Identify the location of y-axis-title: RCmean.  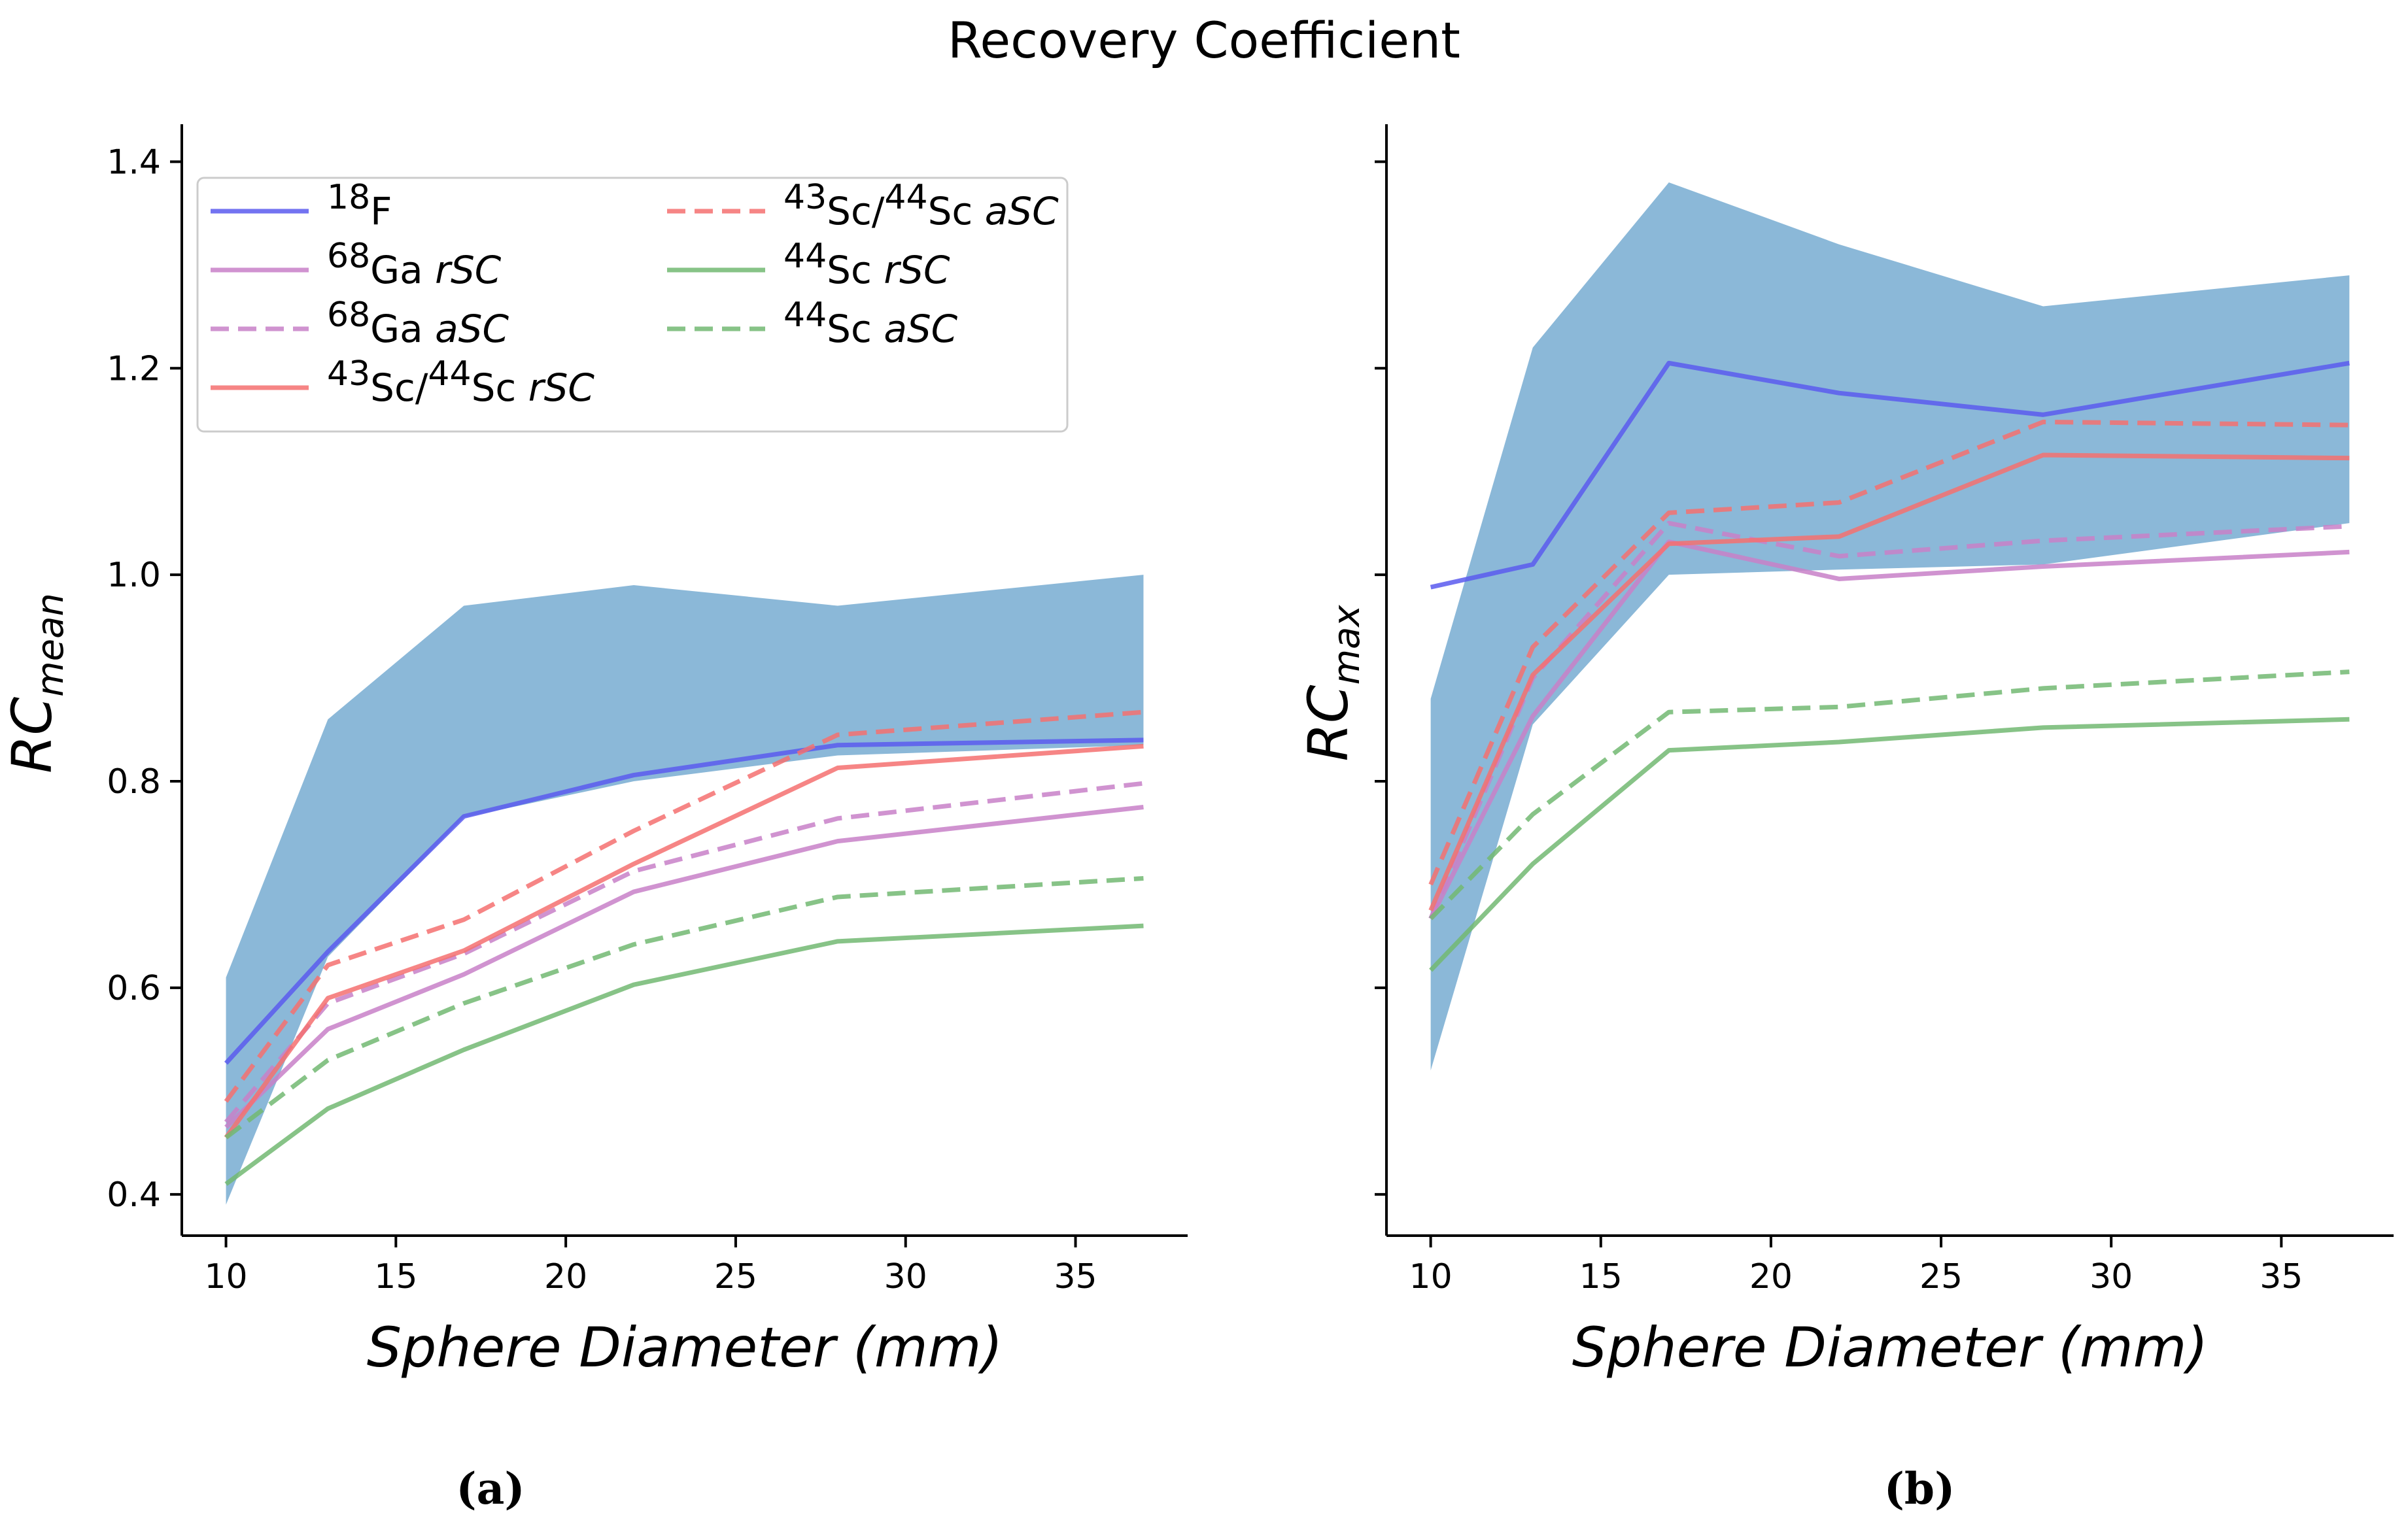
(36, 683).